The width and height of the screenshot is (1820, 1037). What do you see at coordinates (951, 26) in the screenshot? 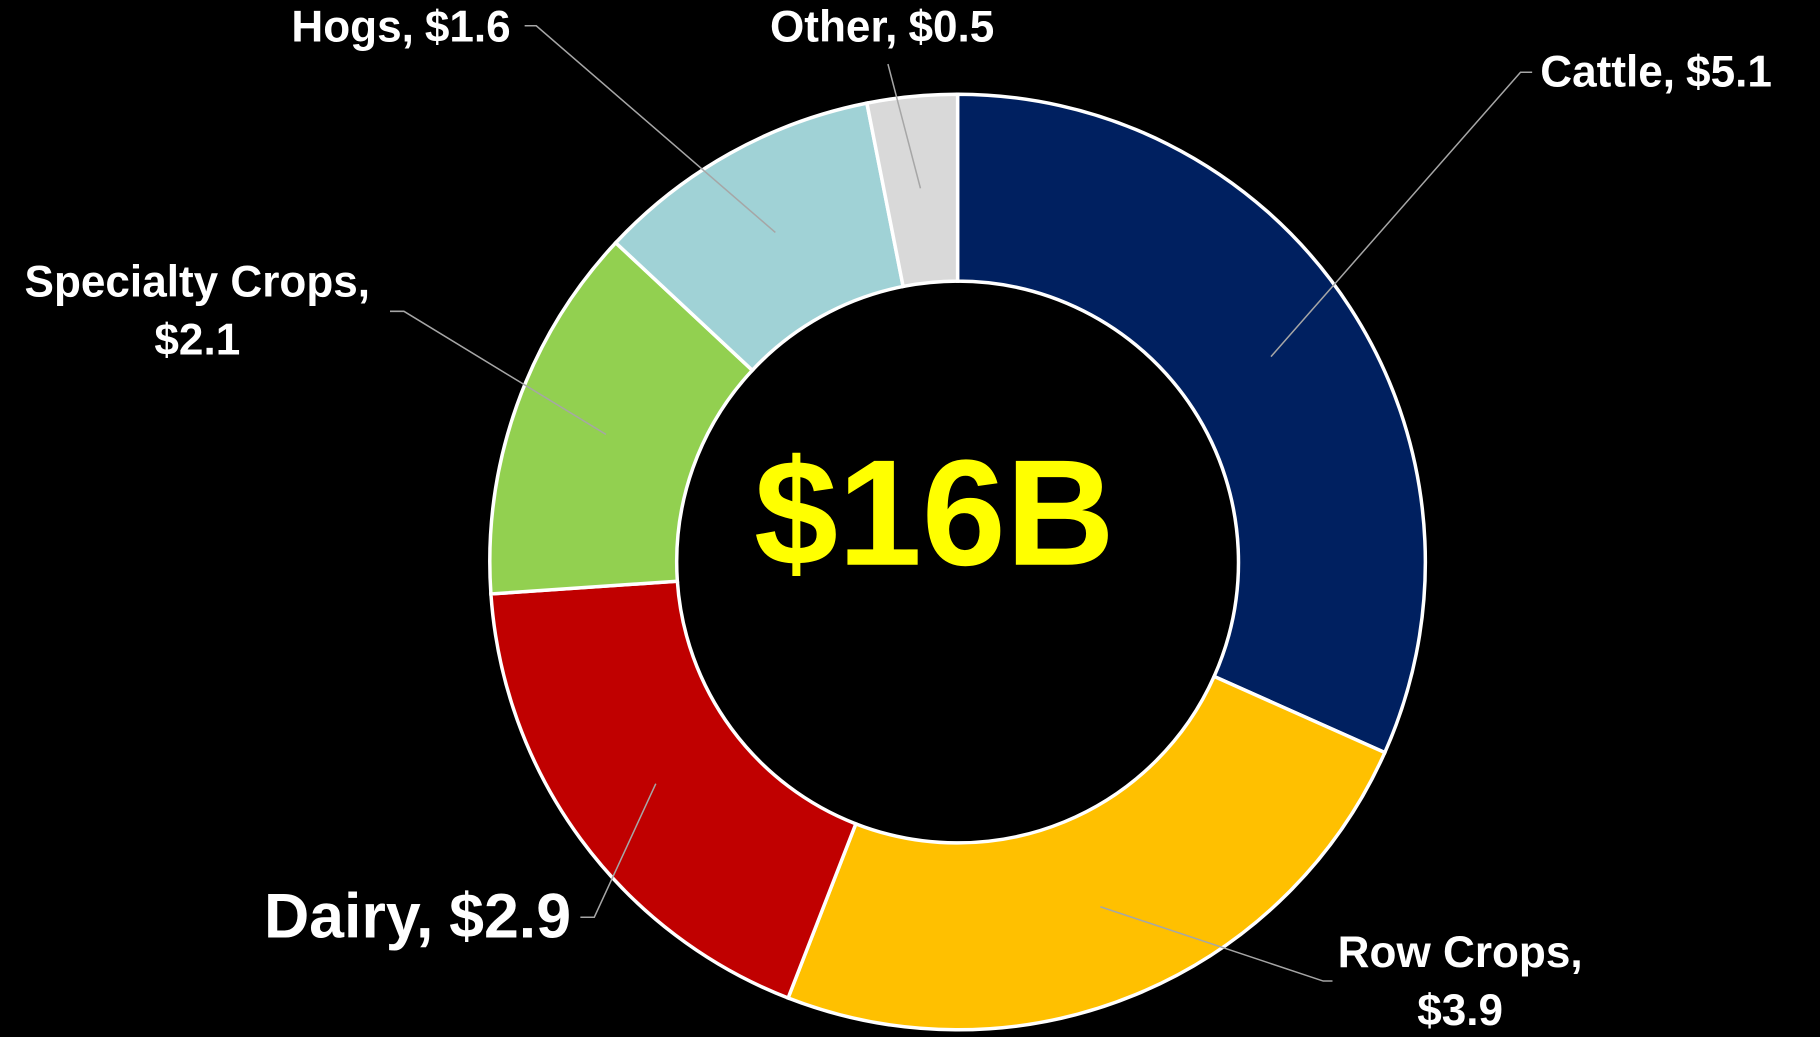
I see `value-label: $0.5` at bounding box center [951, 26].